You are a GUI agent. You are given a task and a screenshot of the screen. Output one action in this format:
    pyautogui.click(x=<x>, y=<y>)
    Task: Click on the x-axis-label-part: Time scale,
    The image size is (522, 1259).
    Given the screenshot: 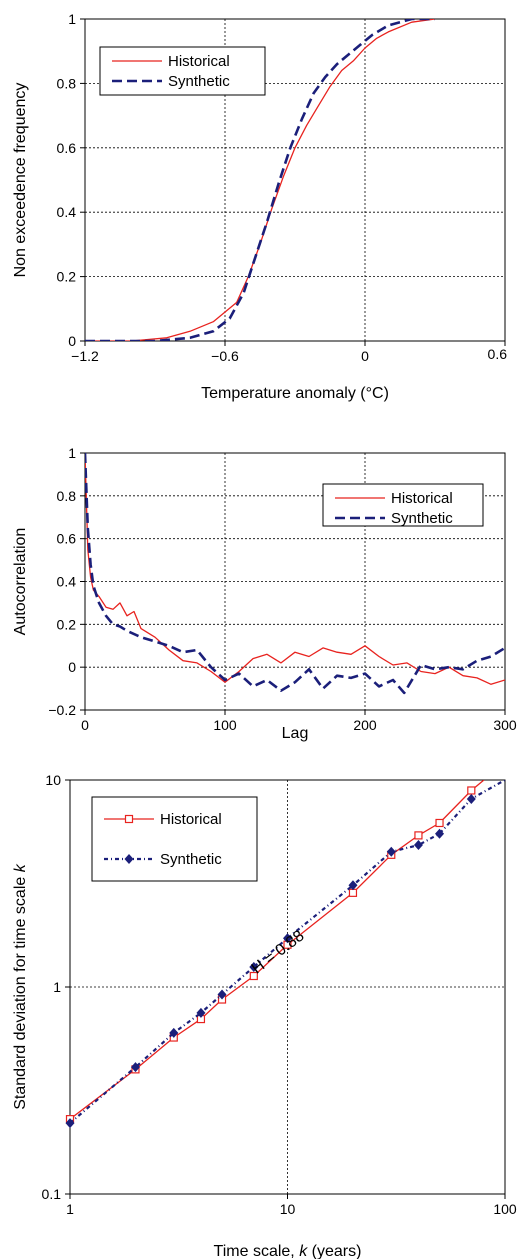 What is the action you would take?
    pyautogui.click(x=257, y=1251)
    